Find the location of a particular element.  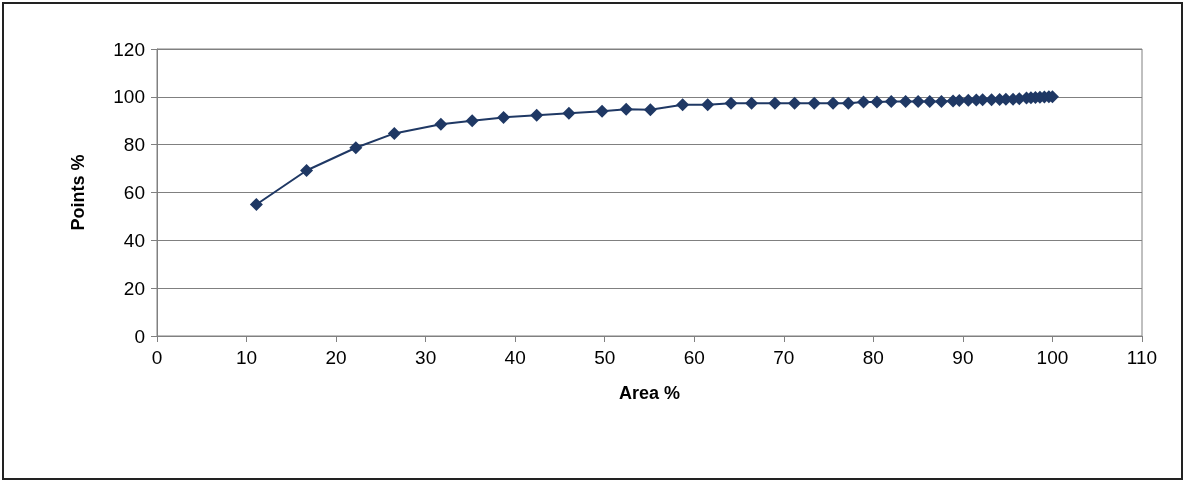

y-tick-label: 0 is located at coordinates (139, 336).